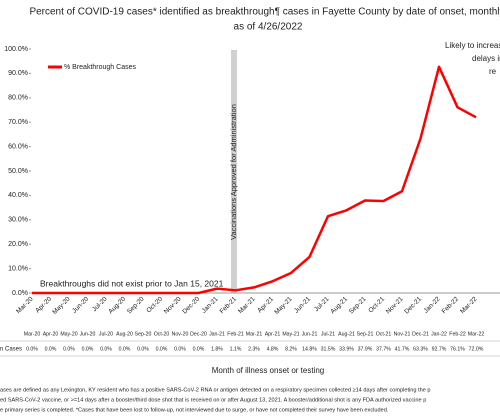 The width and height of the screenshot is (500, 418). Describe the element at coordinates (61, 305) in the screenshot. I see `x-tick-label: May-20` at that location.